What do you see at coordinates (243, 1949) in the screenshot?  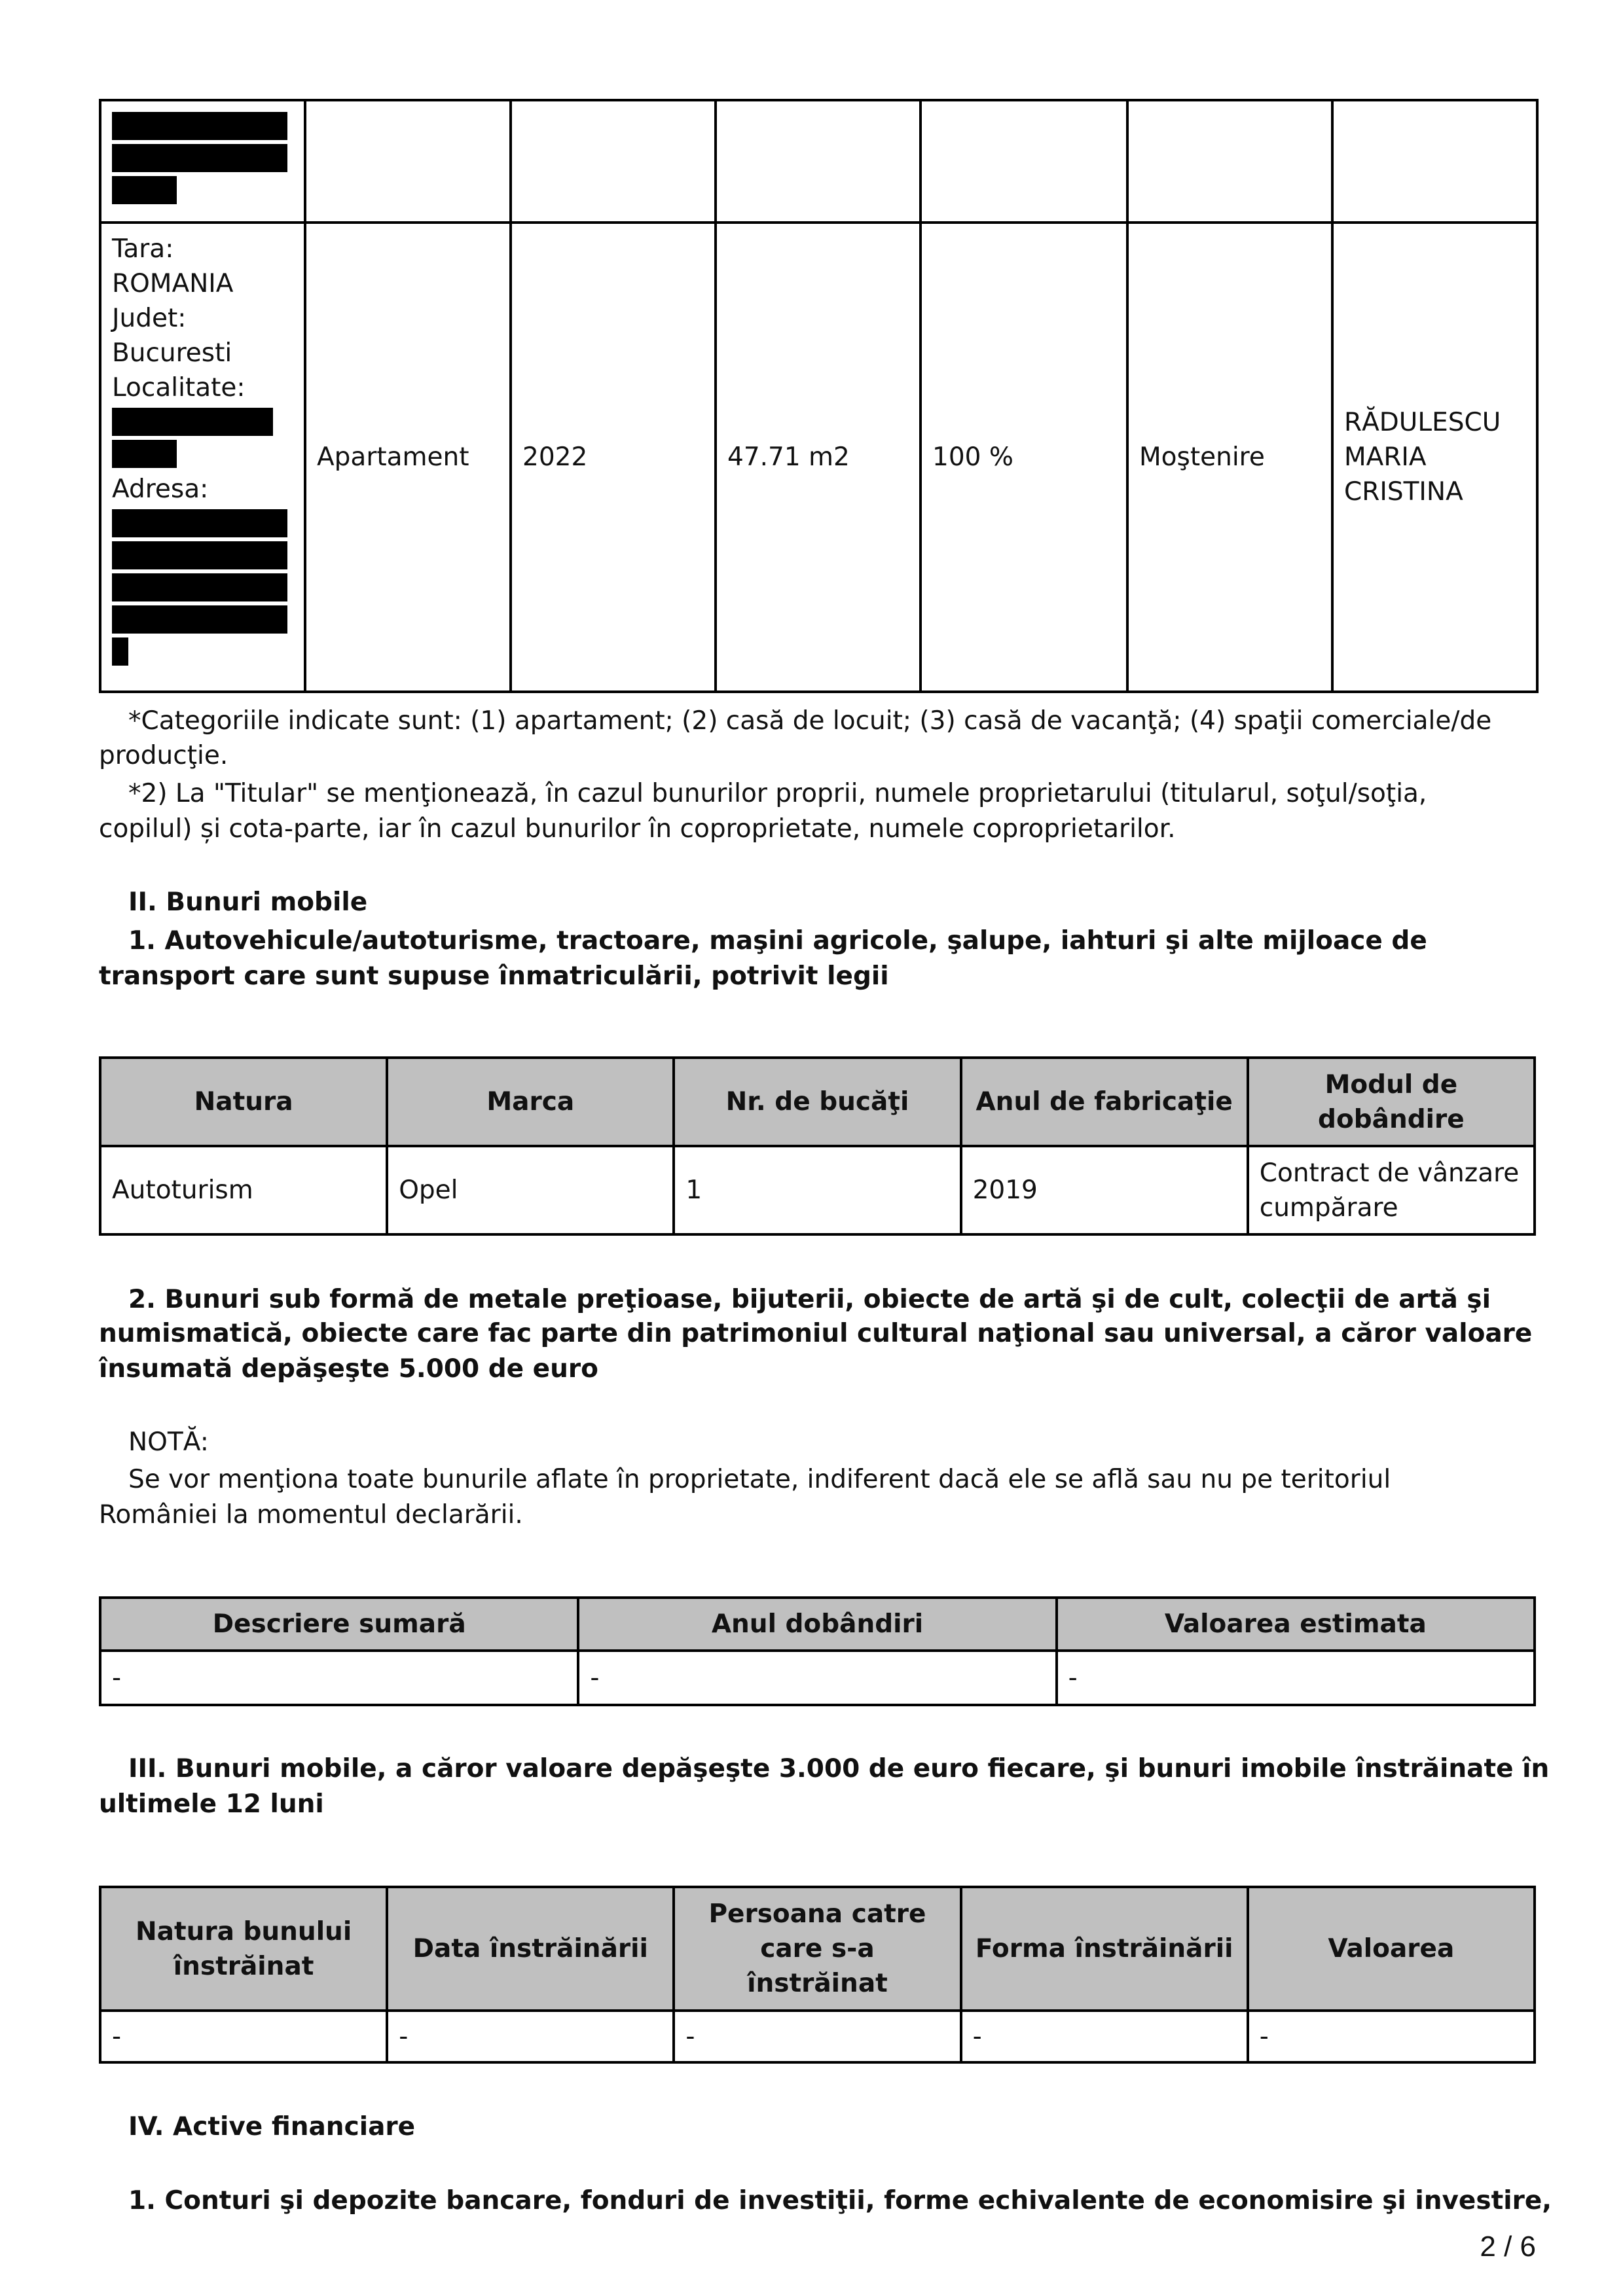 I see `column-header: Natura bunului înstrăinat` at bounding box center [243, 1949].